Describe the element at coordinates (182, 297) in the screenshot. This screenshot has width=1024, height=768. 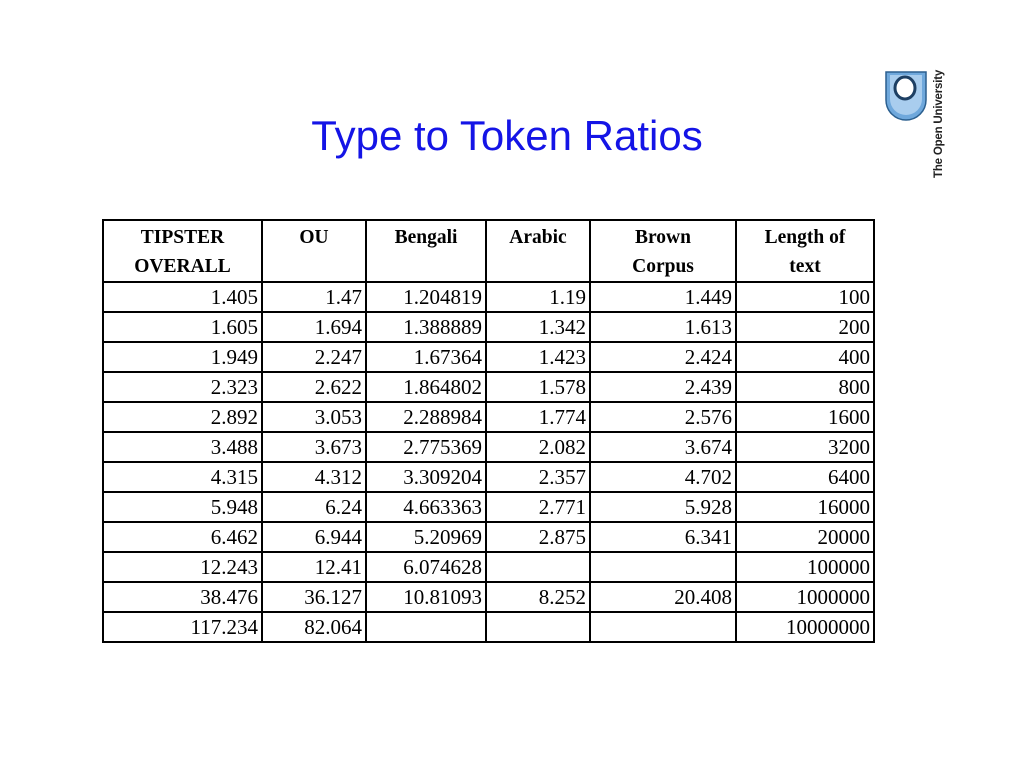
I see `cell-tipster-overall: 1.405` at that location.